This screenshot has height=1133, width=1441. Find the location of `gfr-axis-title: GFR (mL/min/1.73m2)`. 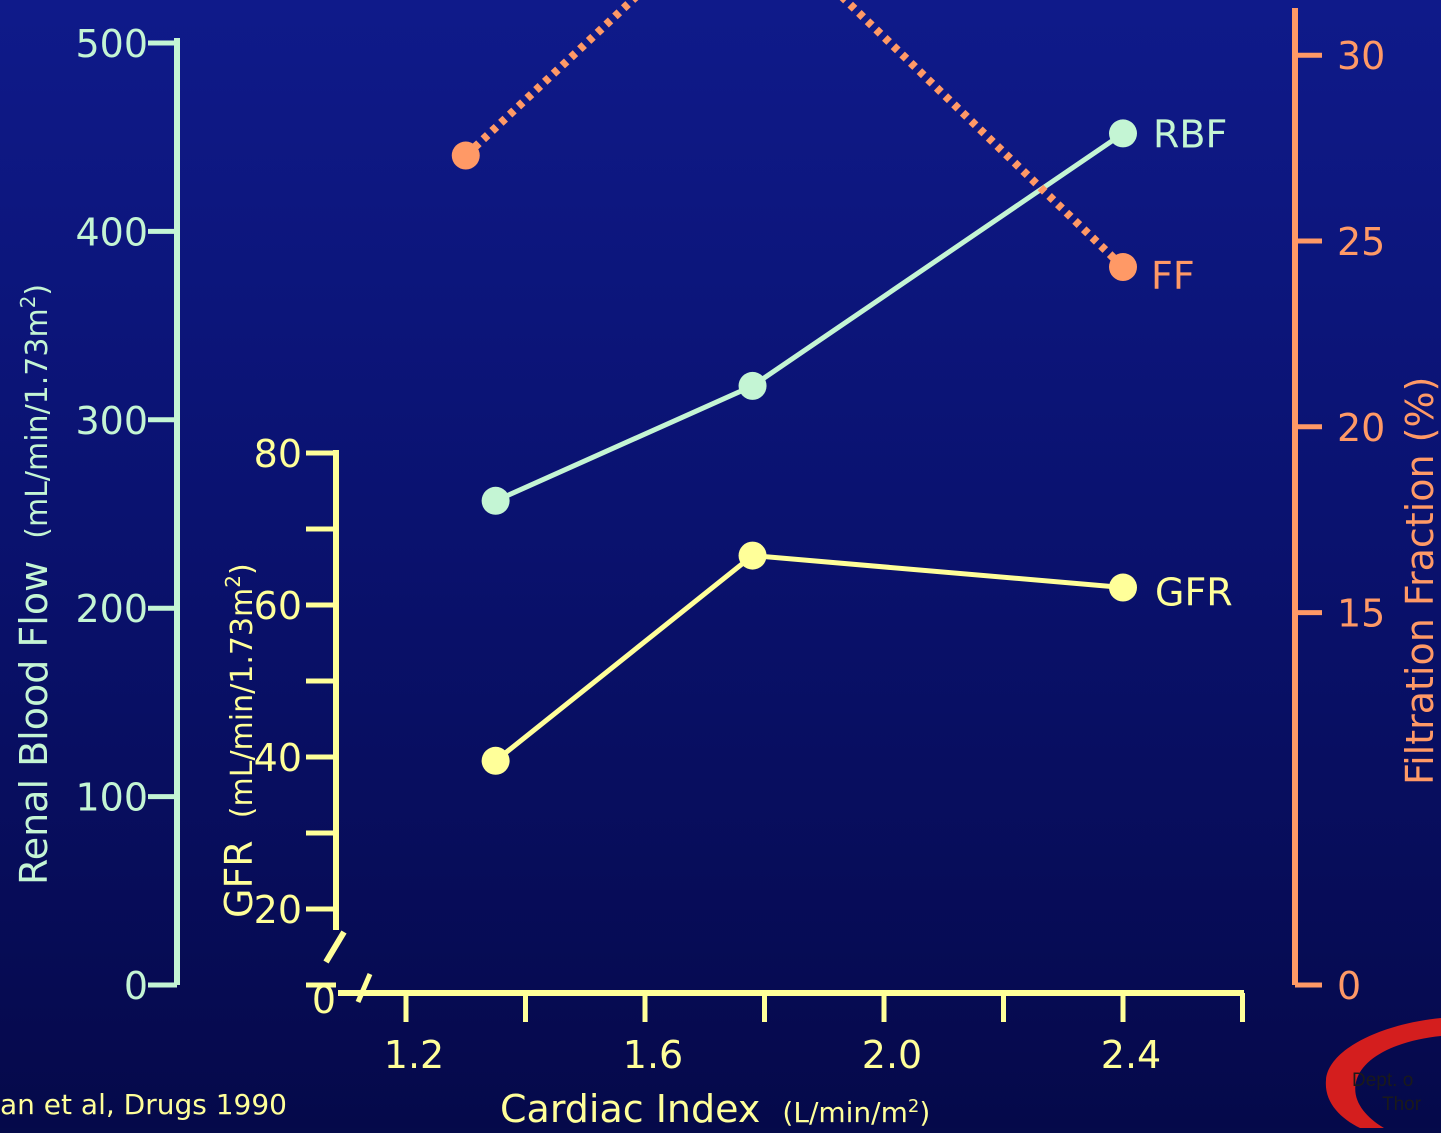

gfr-axis-title: GFR (mL/min/1.73m2) is located at coordinates (239, 740).